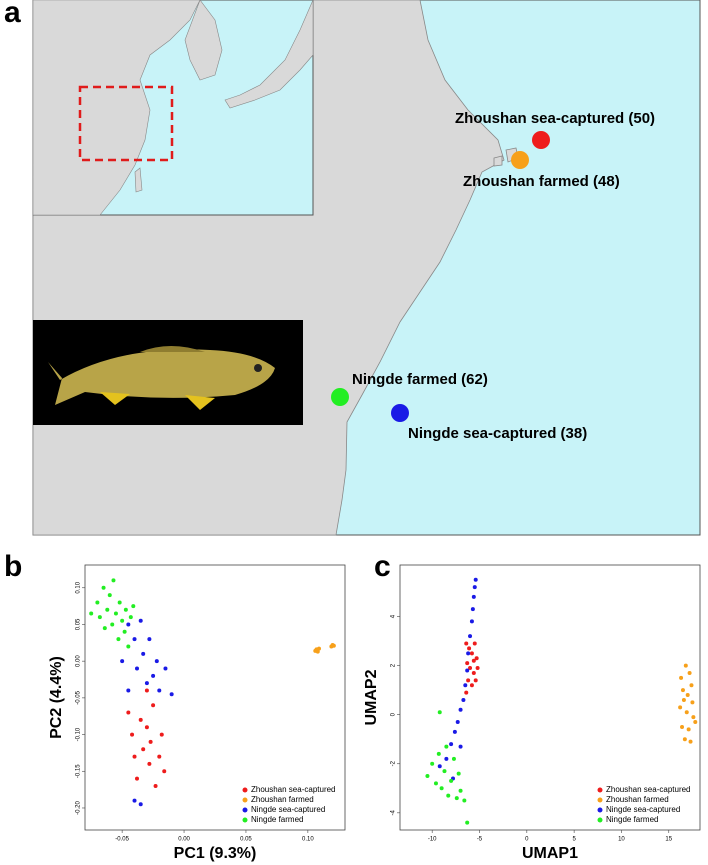 This screenshot has height=865, width=708. Describe the element at coordinates (668, 840) in the screenshot. I see `x-tick-label: 15` at that location.